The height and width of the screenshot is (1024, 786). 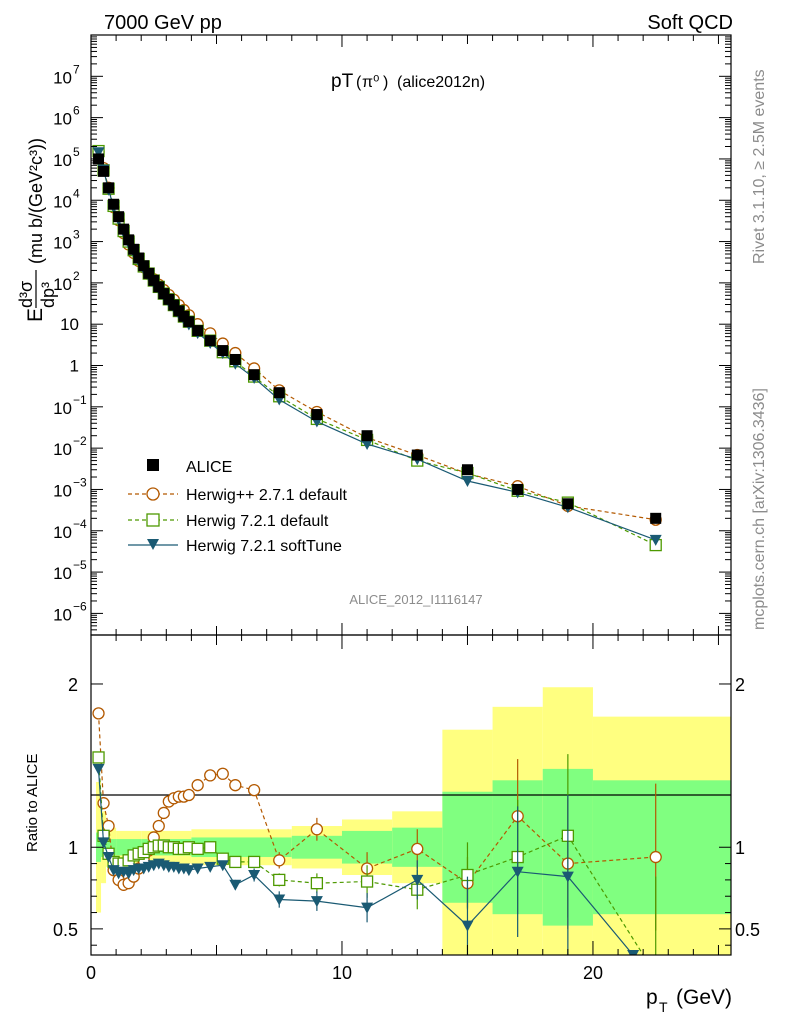 What do you see at coordinates (73, 848) in the screenshot?
I see `ratio-y-tick-label: 1` at bounding box center [73, 848].